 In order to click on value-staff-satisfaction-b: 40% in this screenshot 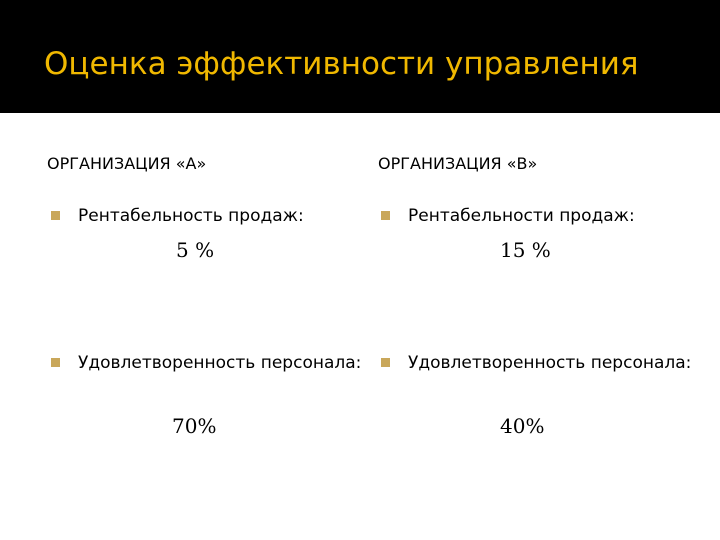, I will do `click(522, 426)`.